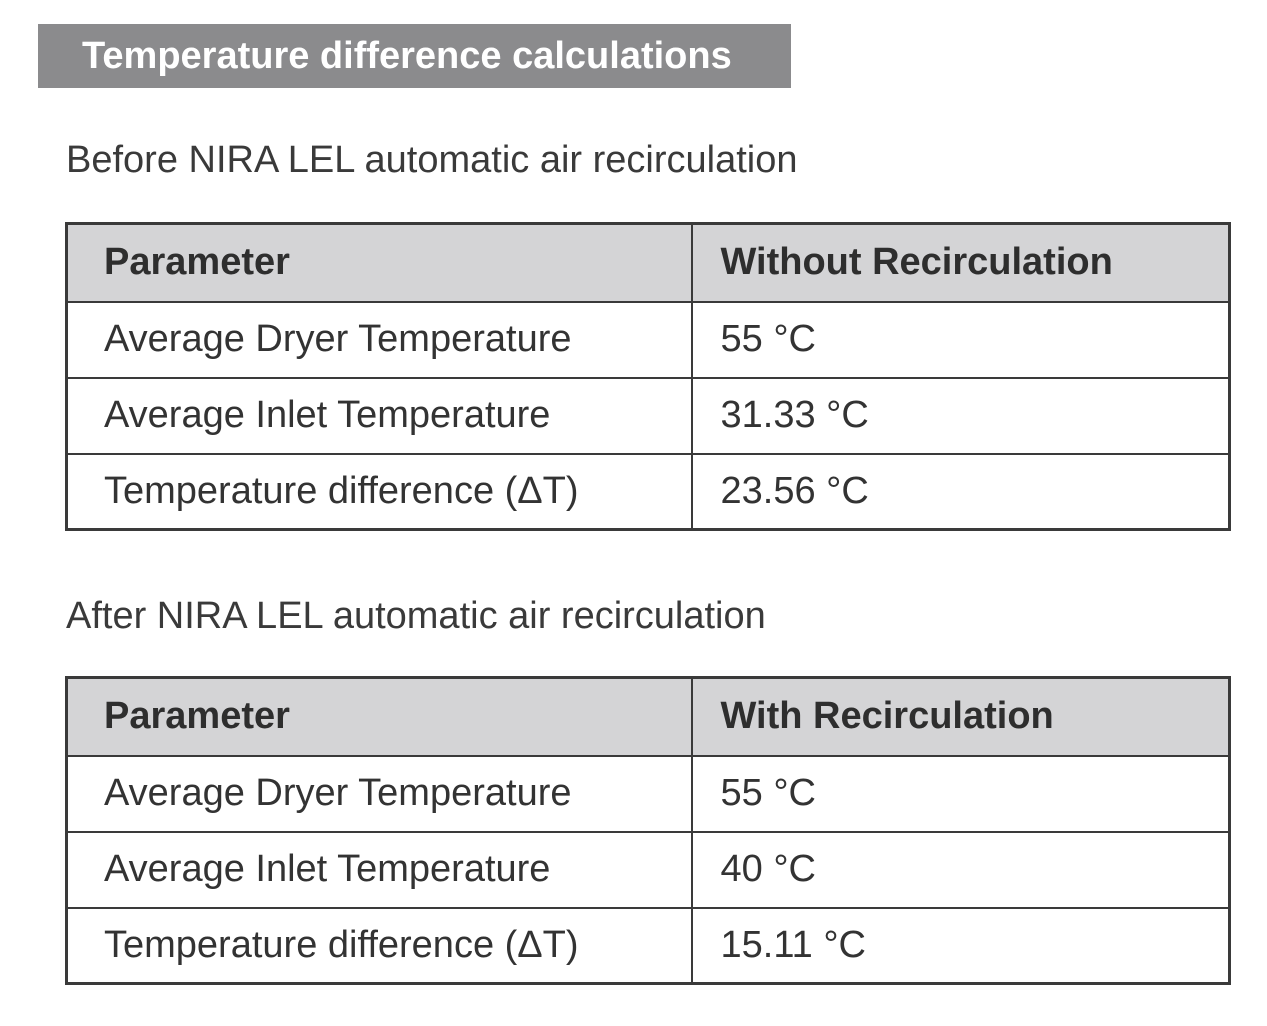  I want to click on table-row: Average Inlet Temperature 31.33 °C, so click(648, 415).